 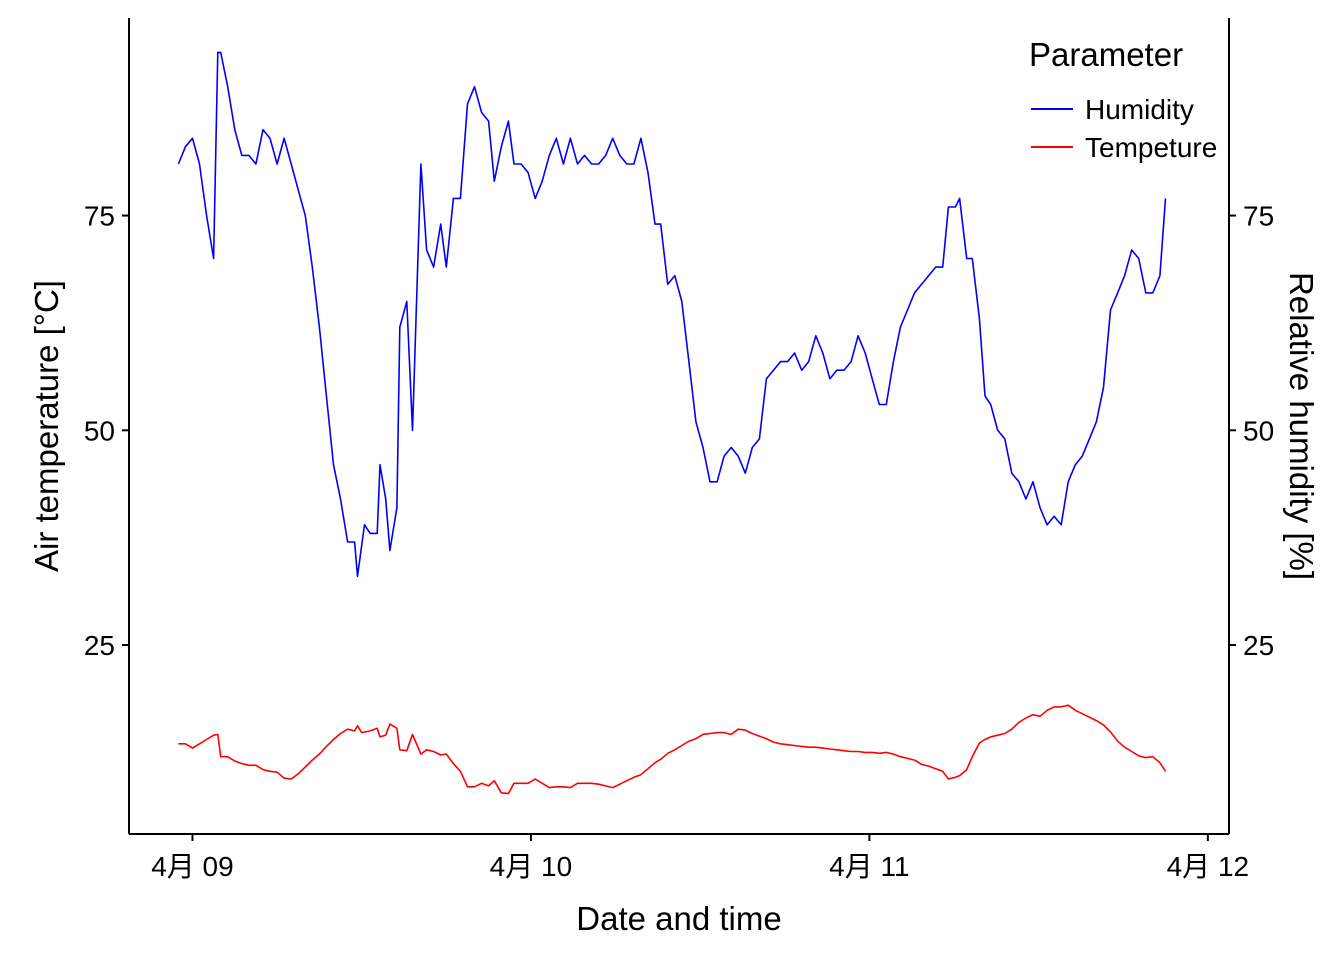 What do you see at coordinates (1301, 426) in the screenshot?
I see `right-y-axis-title: Relative humidity [%]` at bounding box center [1301, 426].